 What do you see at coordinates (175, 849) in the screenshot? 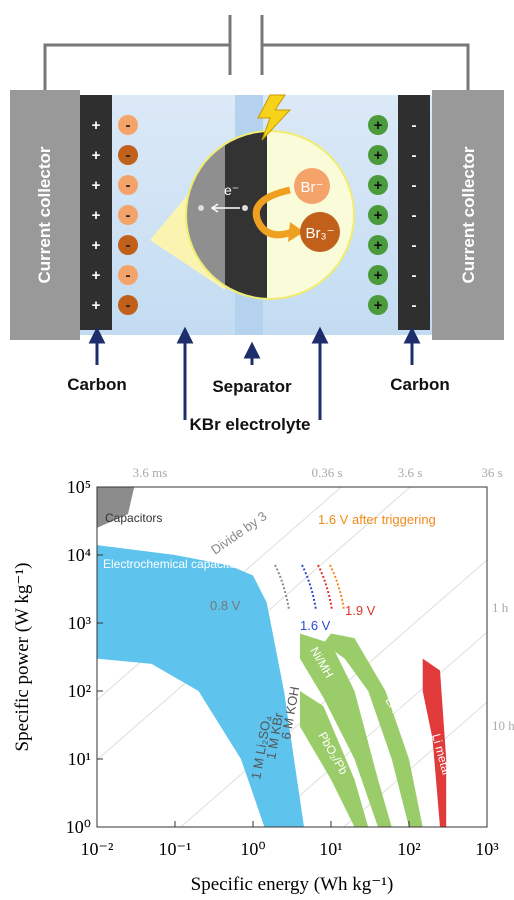
I see `x-tick-label: 10⁻¹` at bounding box center [175, 849].